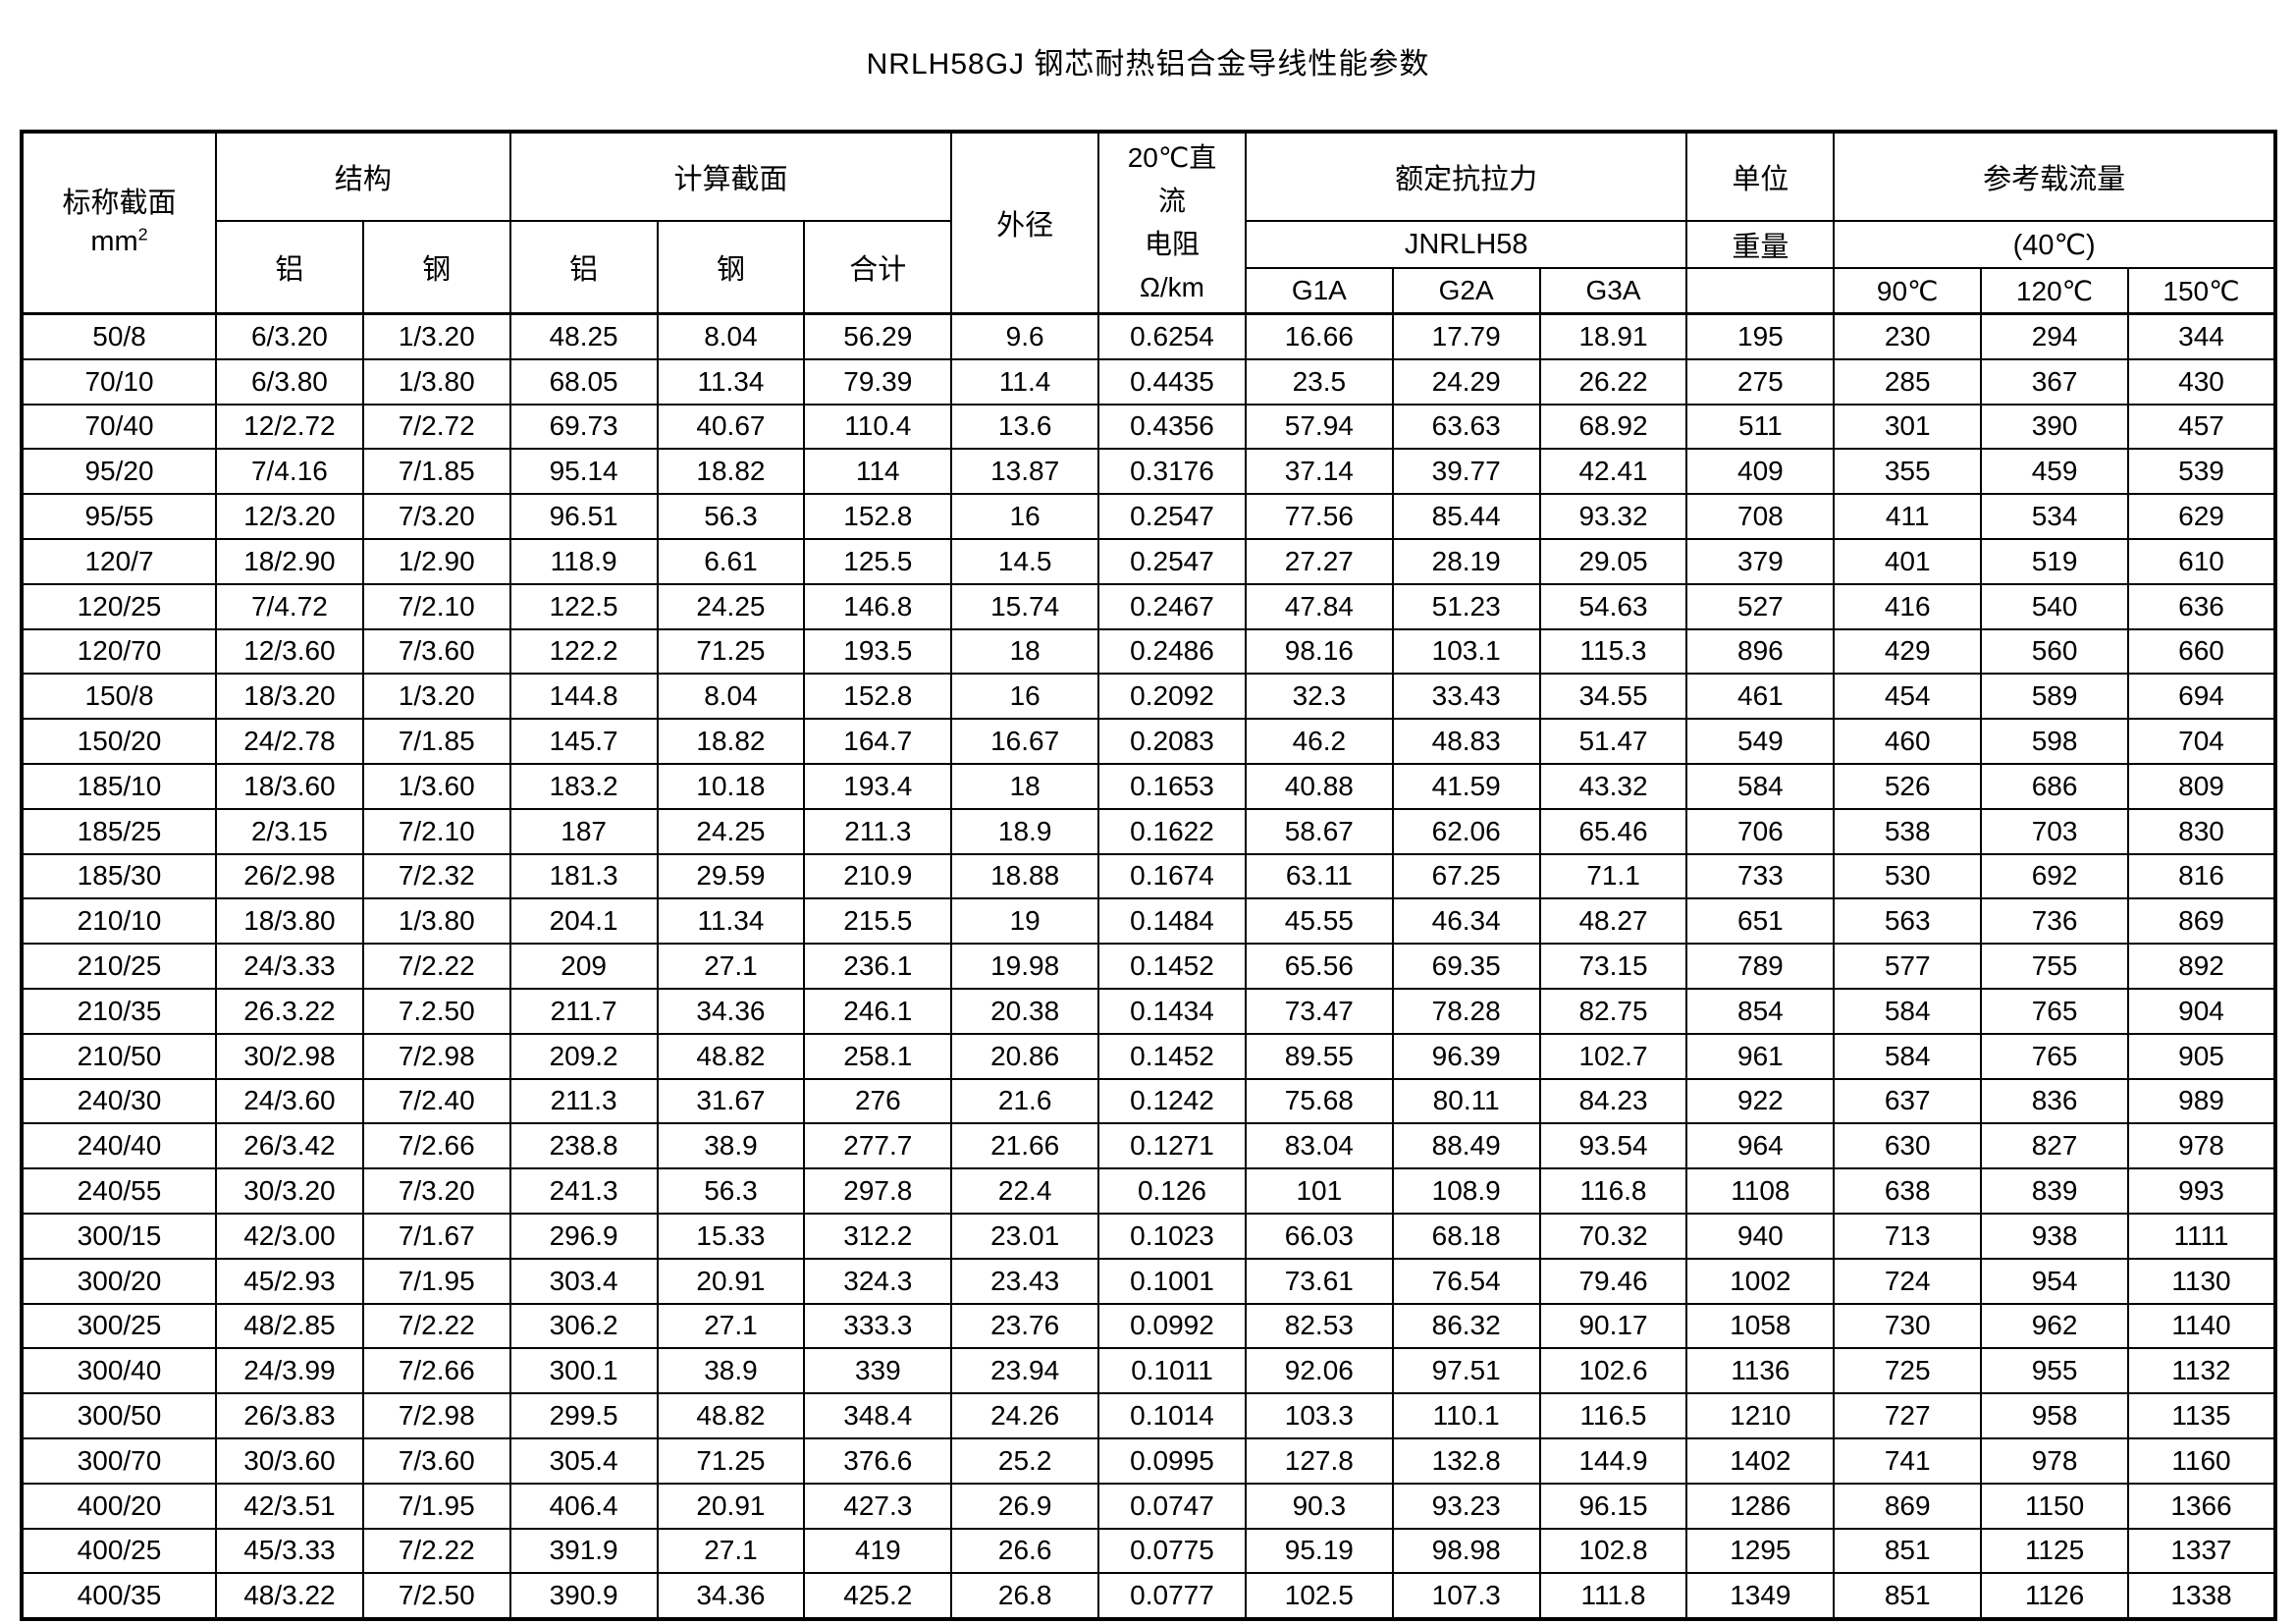 This screenshot has height=1624, width=2296. Describe the element at coordinates (1172, 1101) in the screenshot. I see `cell-dc-resistance: 0.1242` at that location.